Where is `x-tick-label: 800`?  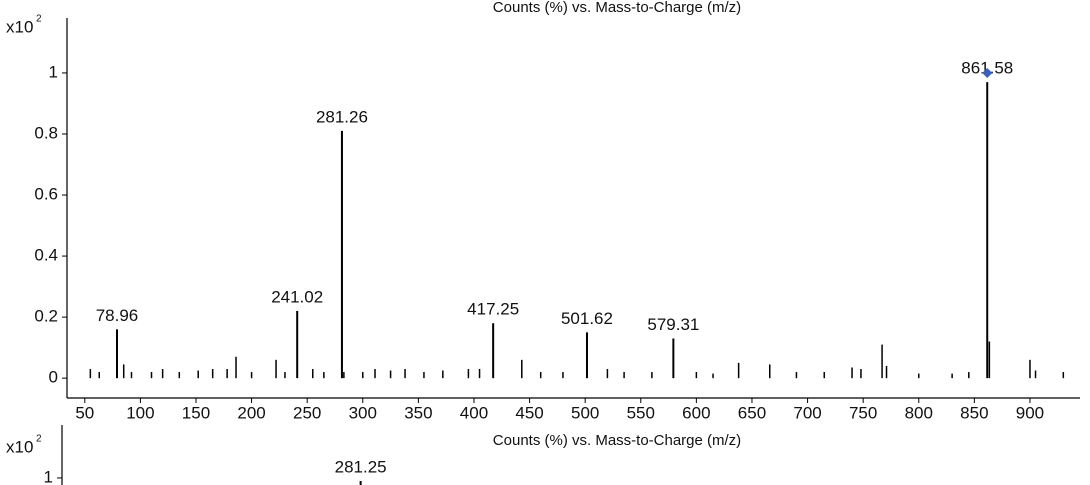 x-tick-label: 800 is located at coordinates (919, 412).